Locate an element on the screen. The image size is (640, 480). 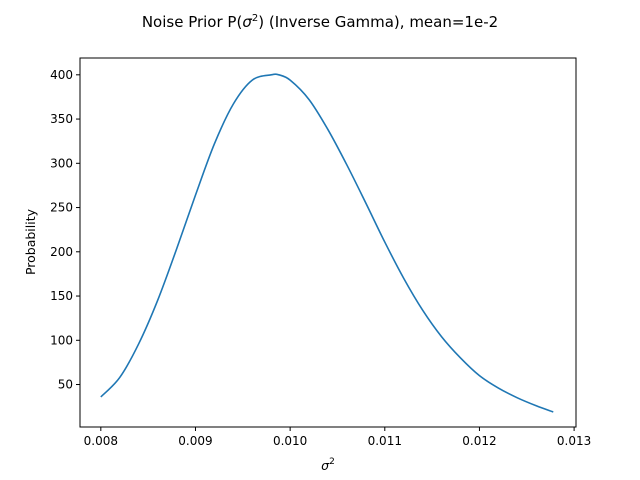
x-tick-label: 0.008 is located at coordinates (101, 441).